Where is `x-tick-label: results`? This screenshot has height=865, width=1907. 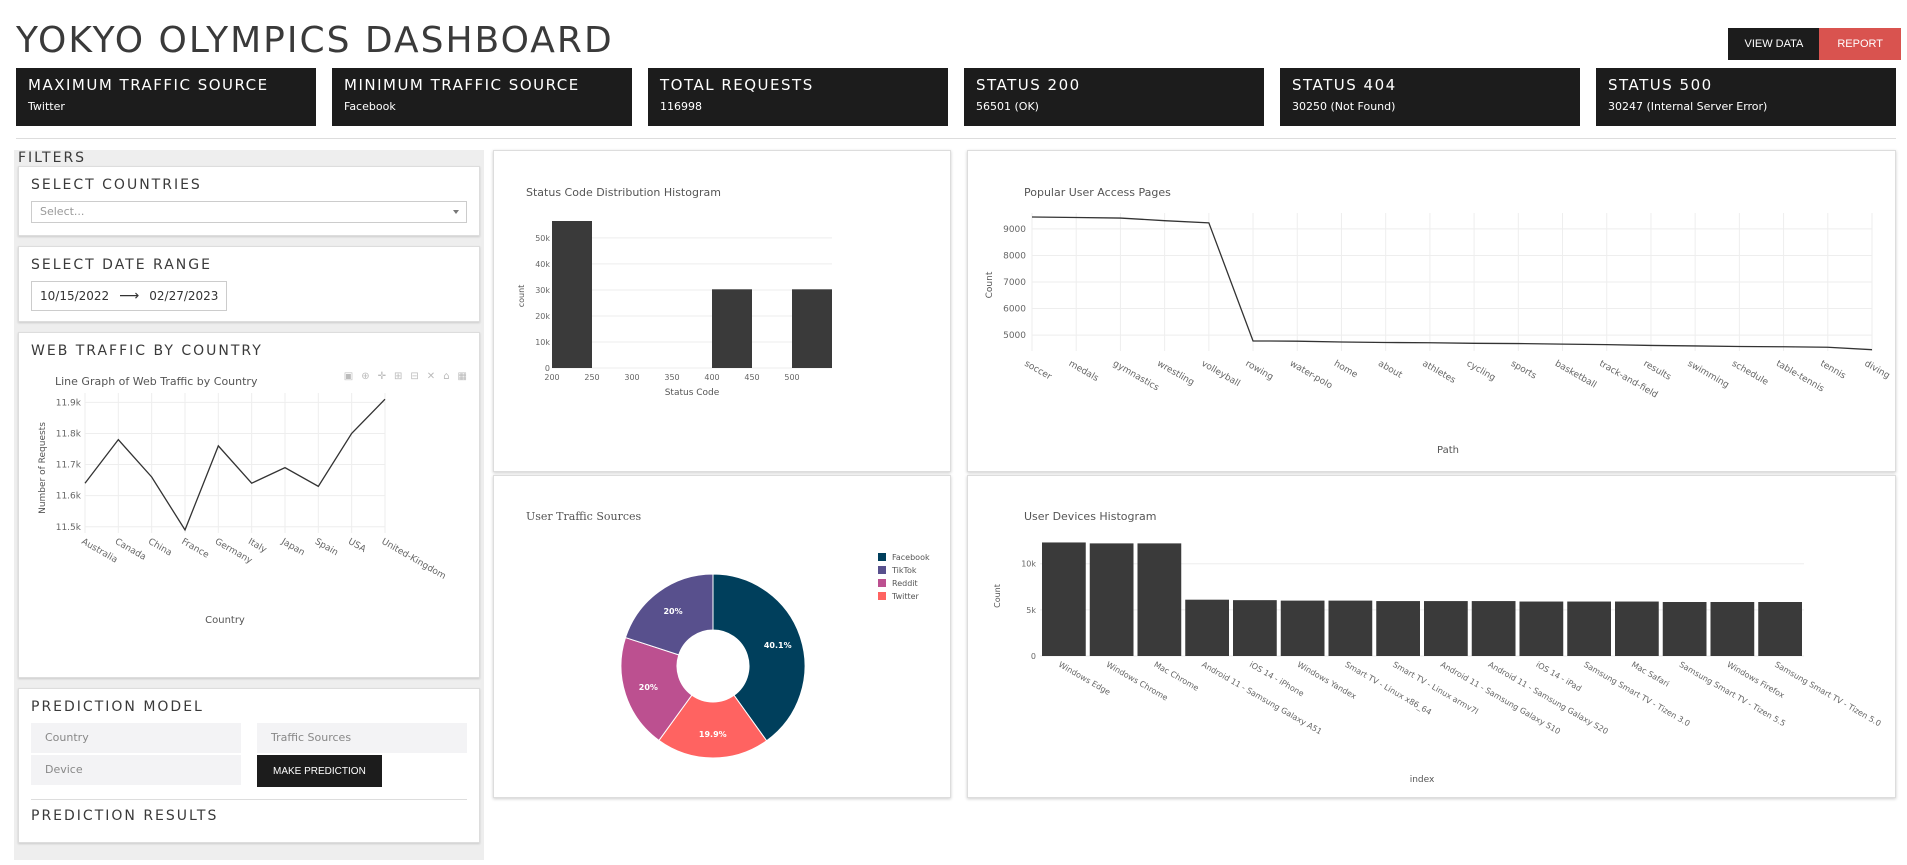
x-tick-label: results is located at coordinates (1656, 371).